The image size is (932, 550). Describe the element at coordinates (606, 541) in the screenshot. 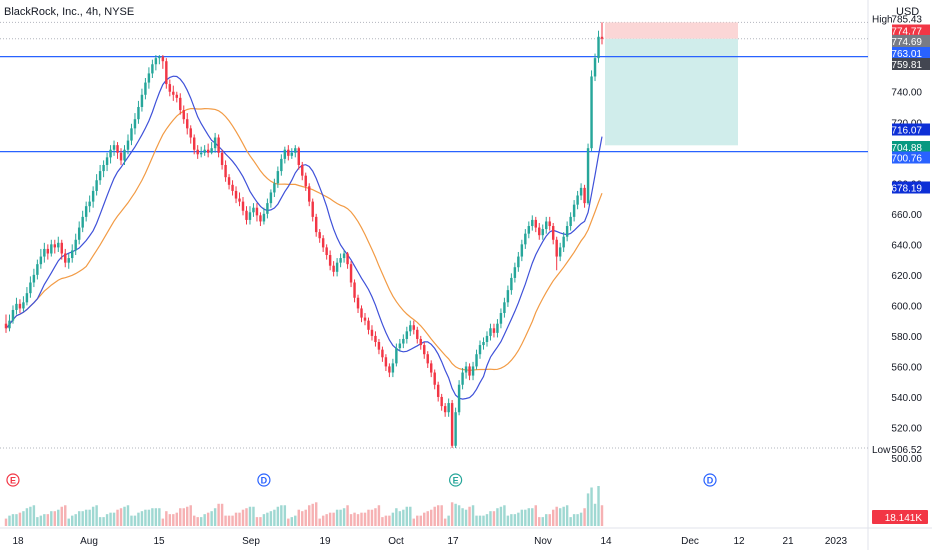

I see `time-axis-label: 14` at that location.